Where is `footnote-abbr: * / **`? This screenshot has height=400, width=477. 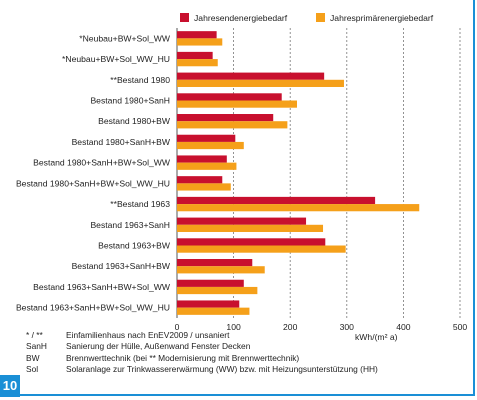
footnote-abbr: * / ** is located at coordinates (34, 335).